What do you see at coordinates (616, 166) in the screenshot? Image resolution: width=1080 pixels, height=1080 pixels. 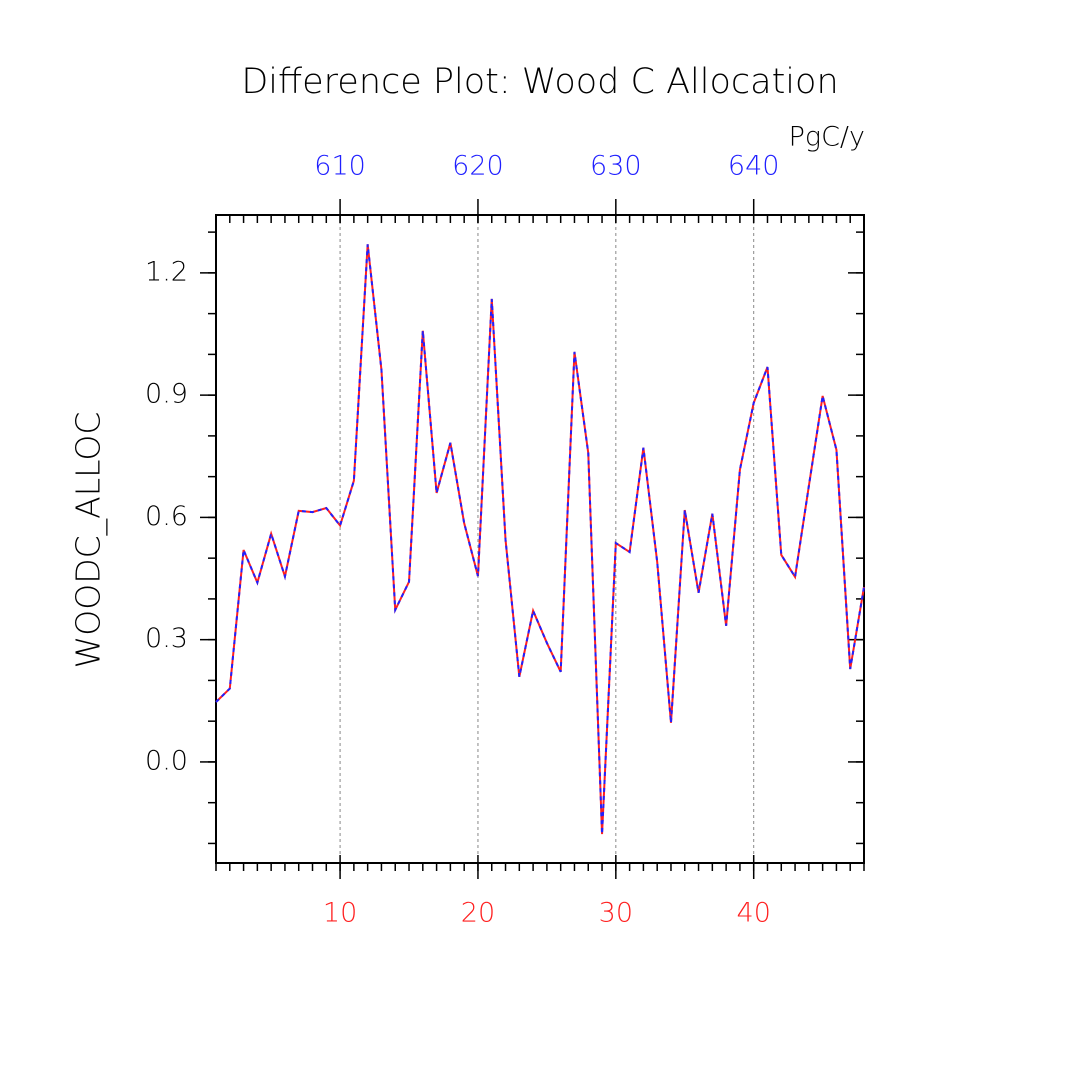 I see `x2-tick-label: 630` at bounding box center [616, 166].